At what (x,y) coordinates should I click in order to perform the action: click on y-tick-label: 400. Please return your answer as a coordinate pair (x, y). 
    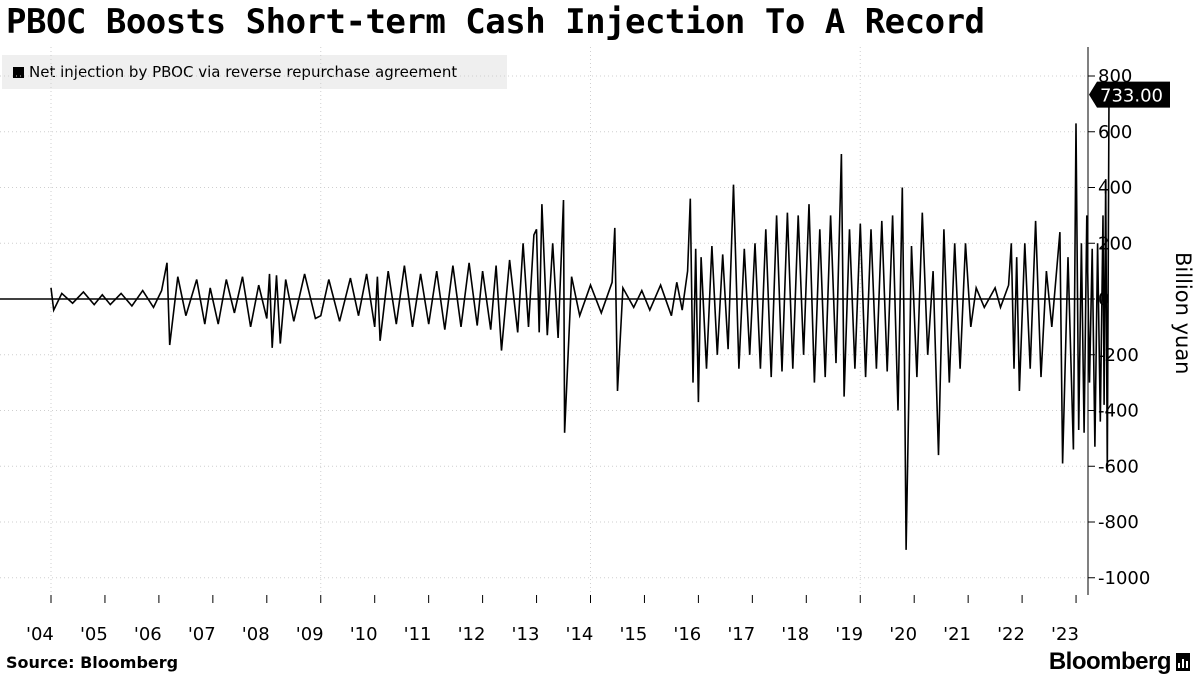
    Looking at the image, I should click on (1115, 188).